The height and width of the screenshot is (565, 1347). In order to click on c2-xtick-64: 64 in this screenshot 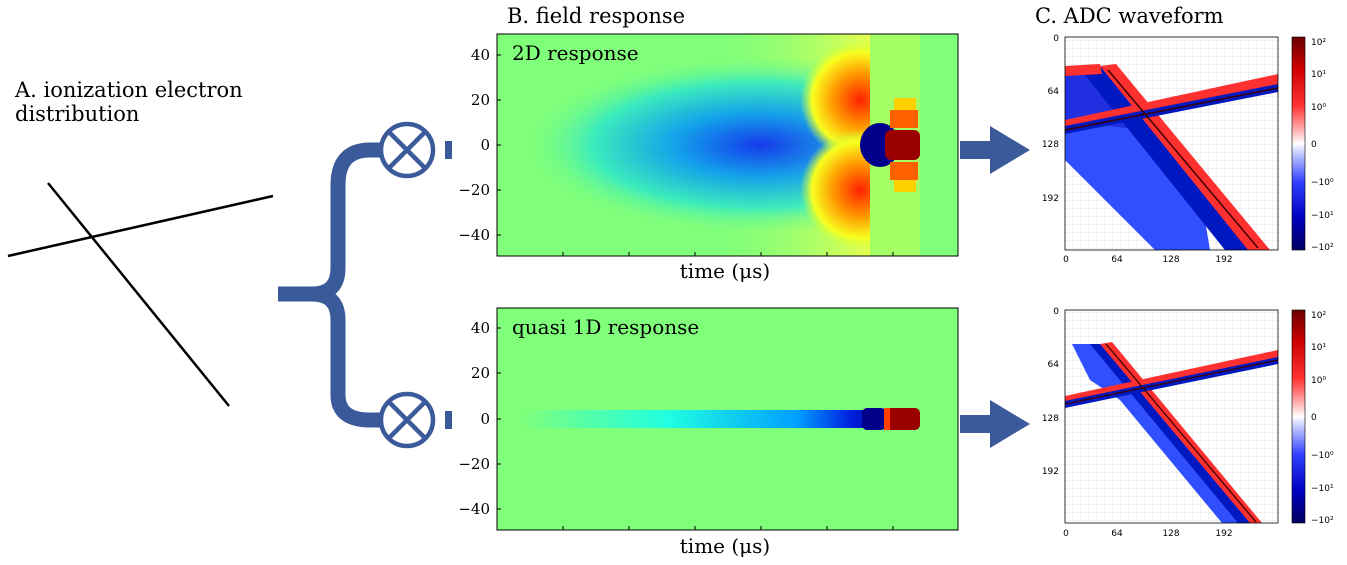, I will do `click(1117, 534)`.